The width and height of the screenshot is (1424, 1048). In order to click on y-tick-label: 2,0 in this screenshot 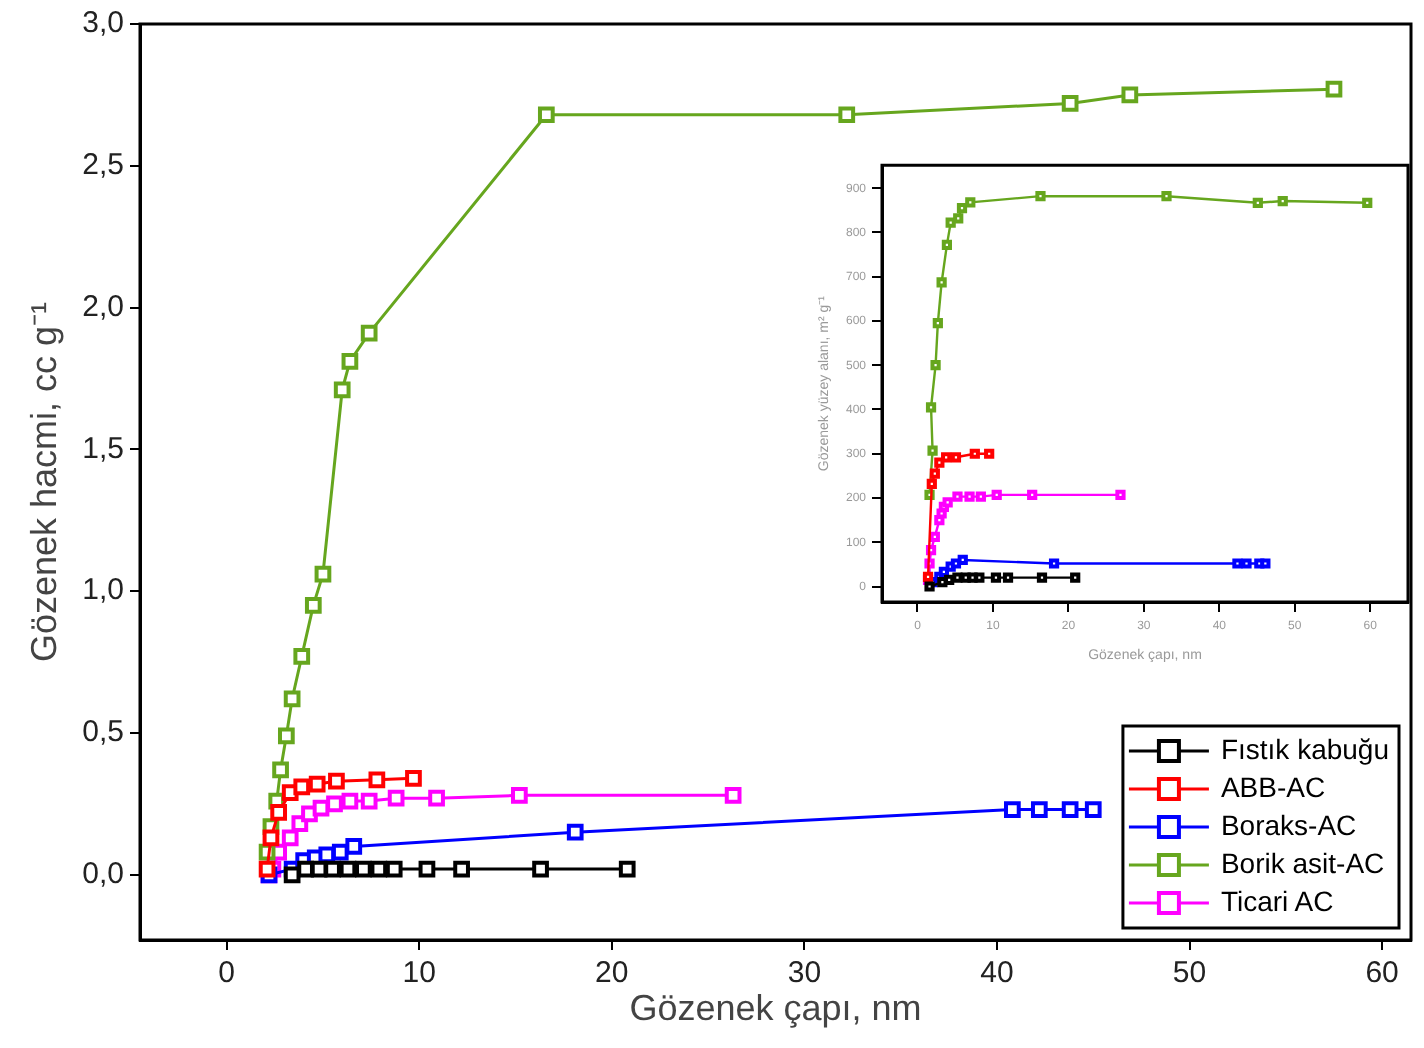, I will do `click(103, 306)`.